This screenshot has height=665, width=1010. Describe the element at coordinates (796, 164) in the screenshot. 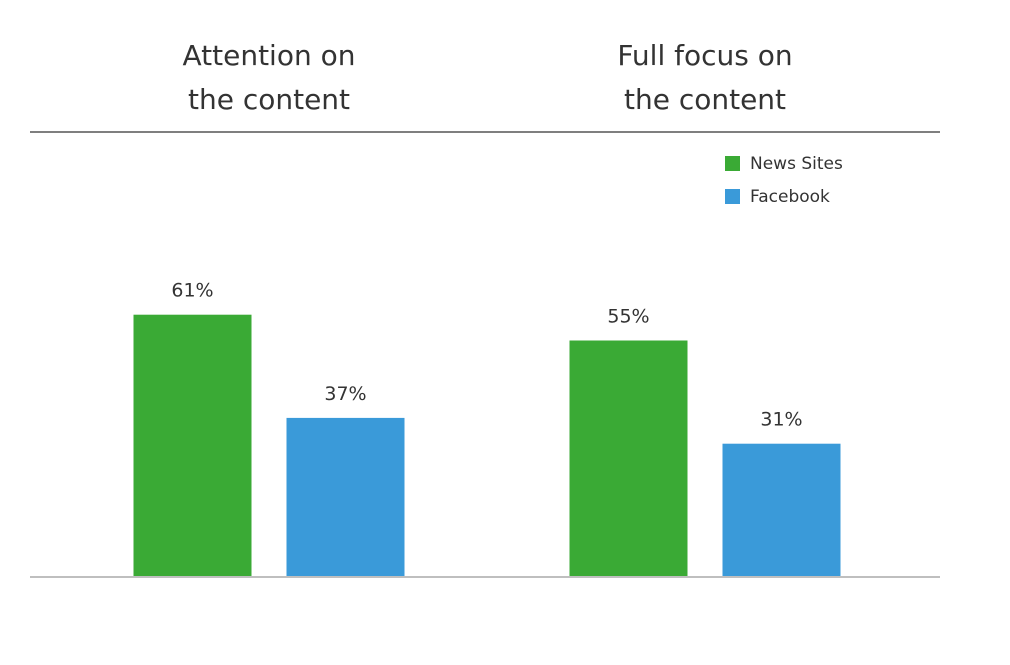

I see `legend-label: News Sites` at that location.